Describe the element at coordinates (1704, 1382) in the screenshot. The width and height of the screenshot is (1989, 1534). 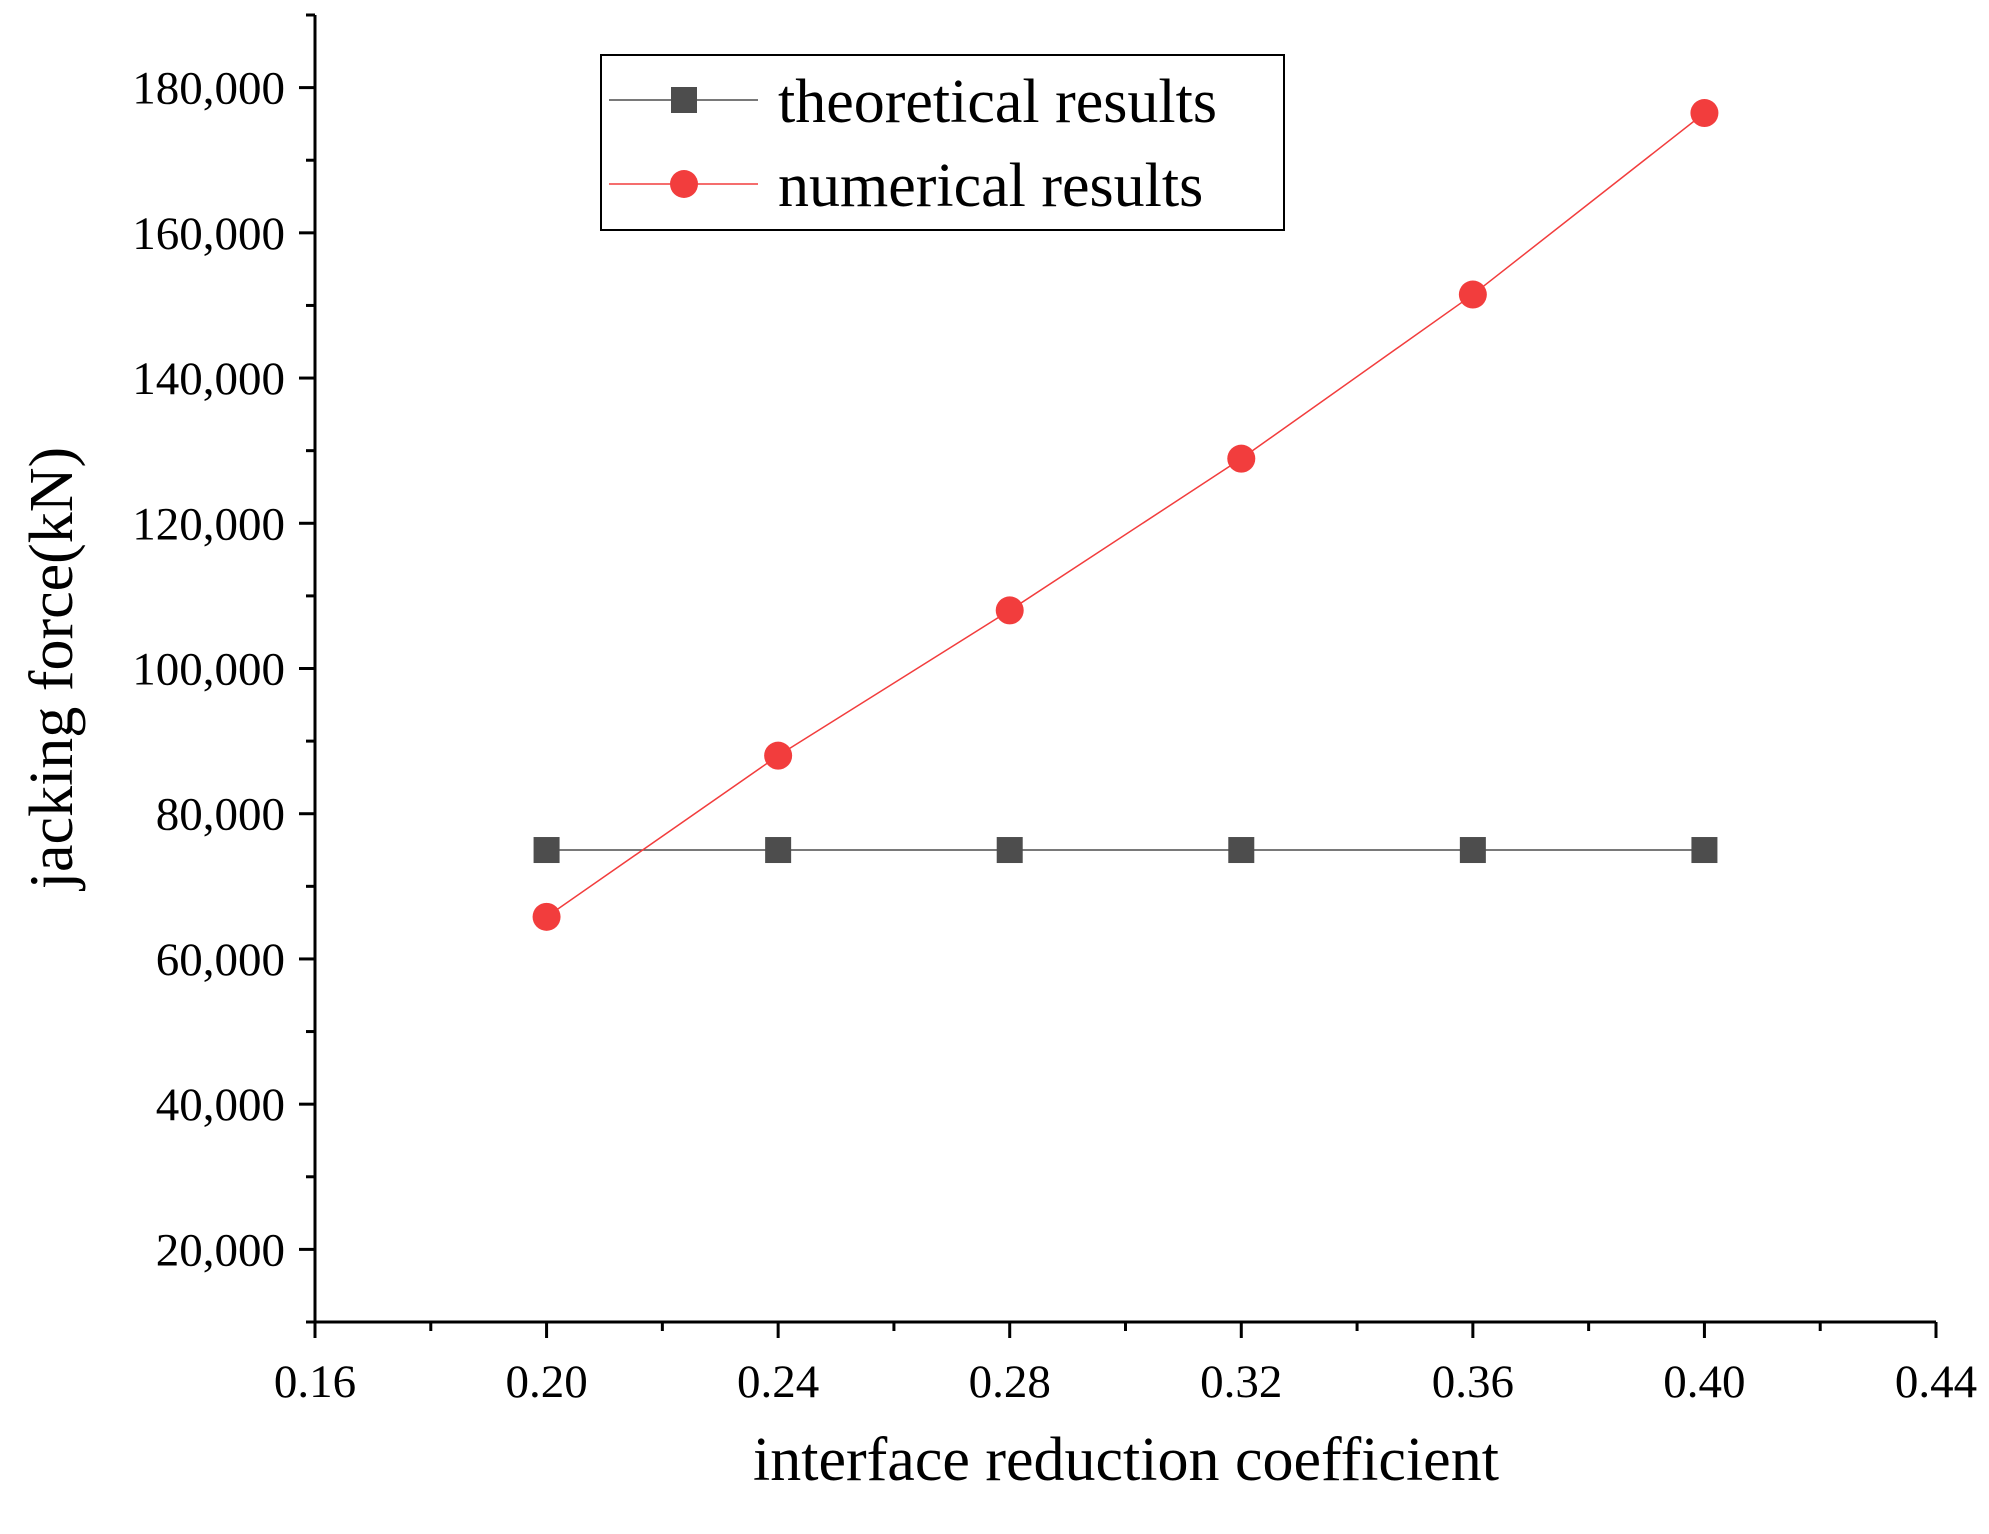
I see `x-tick-label: 0.40` at that location.